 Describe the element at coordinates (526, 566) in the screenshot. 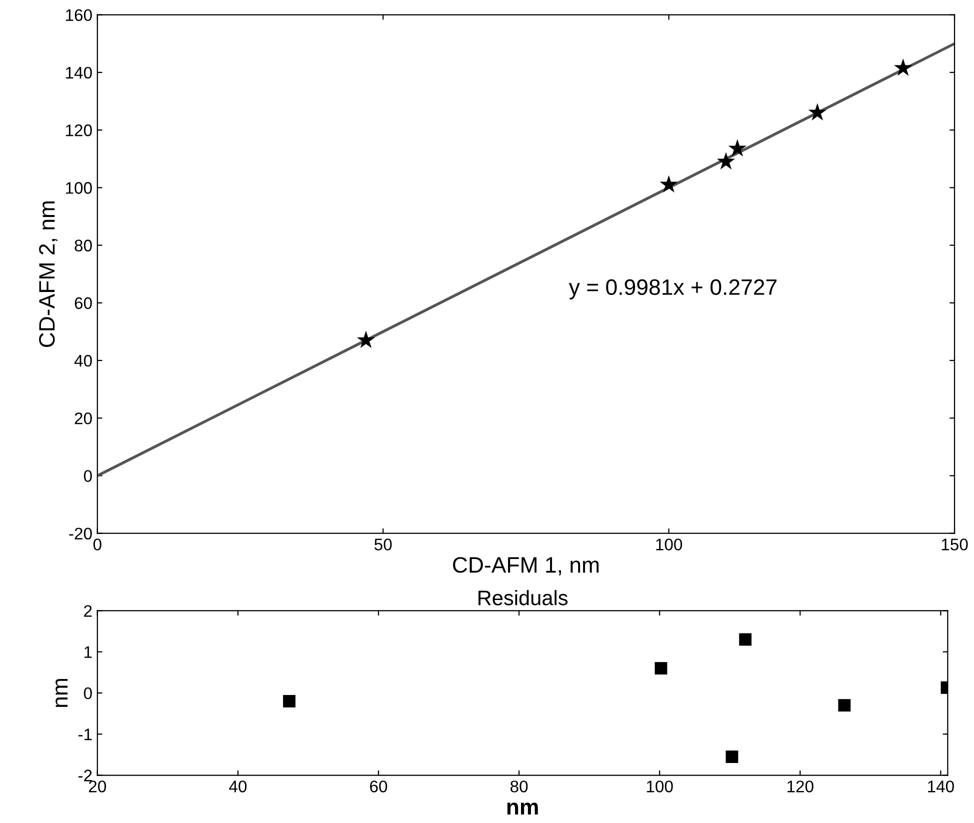

I see `x-axis-title: CD-AFM 1, nm` at that location.